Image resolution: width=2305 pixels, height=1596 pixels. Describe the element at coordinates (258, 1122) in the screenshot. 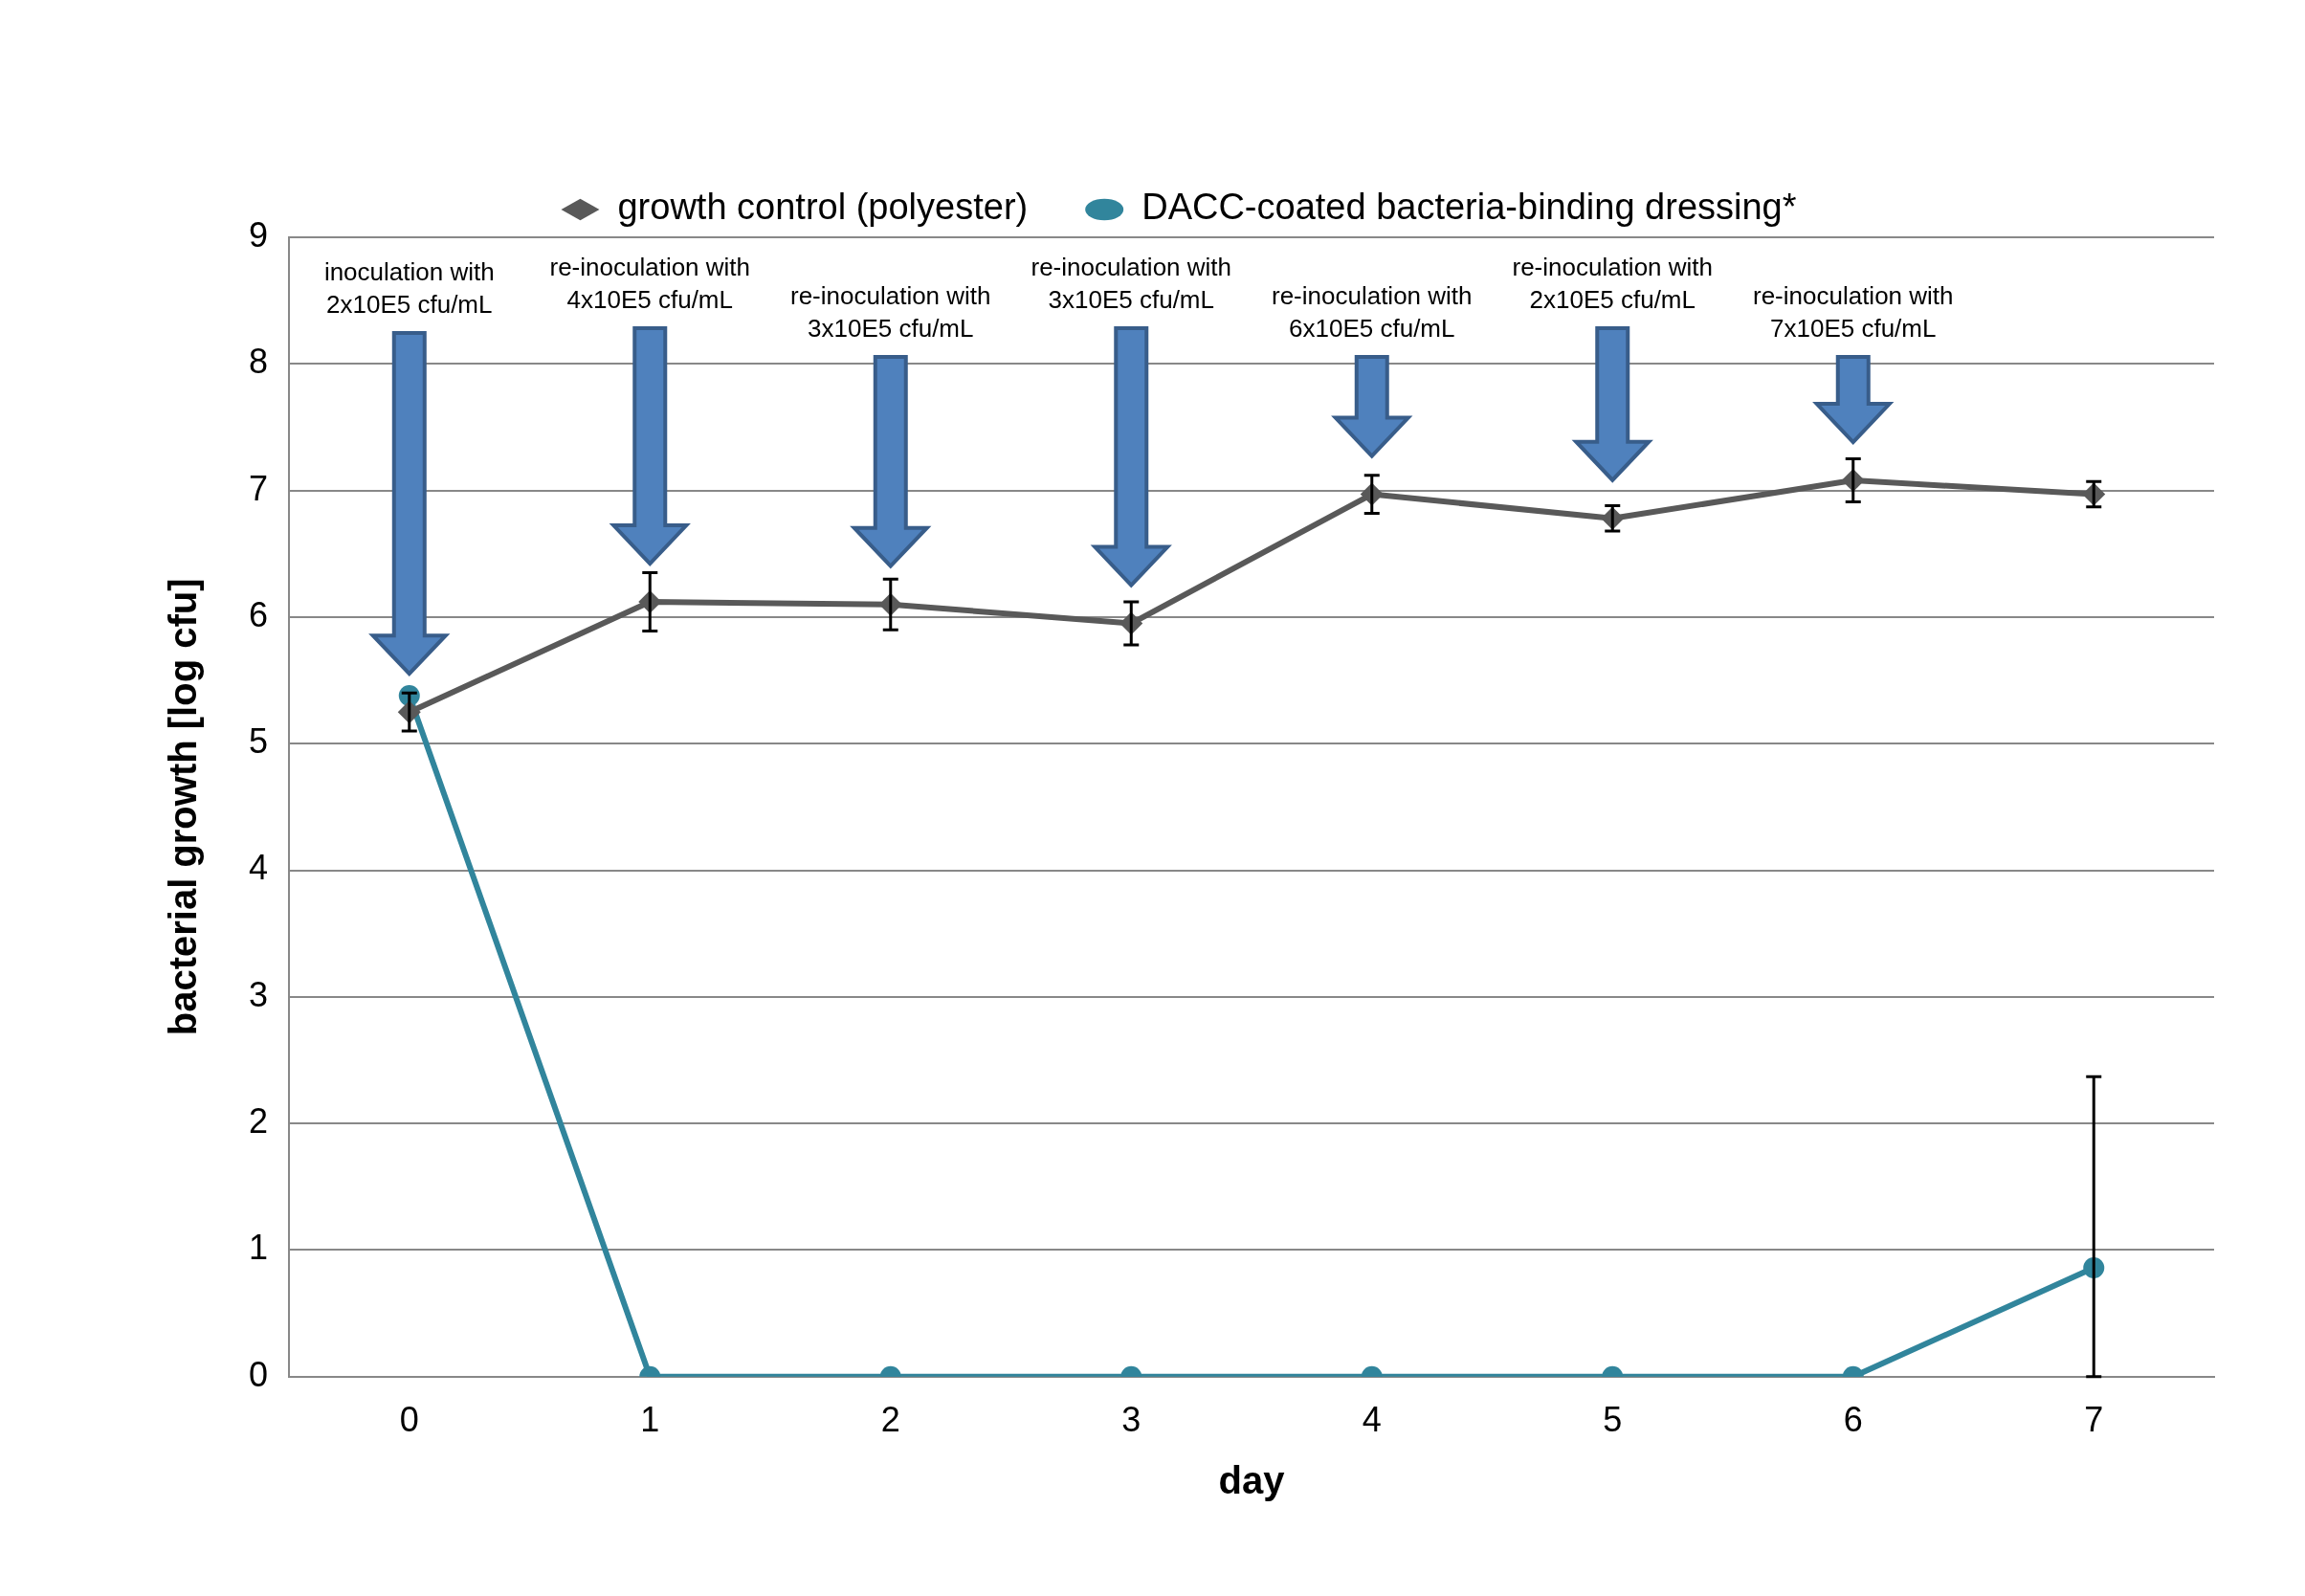

I see `y-tick-label: 2` at that location.